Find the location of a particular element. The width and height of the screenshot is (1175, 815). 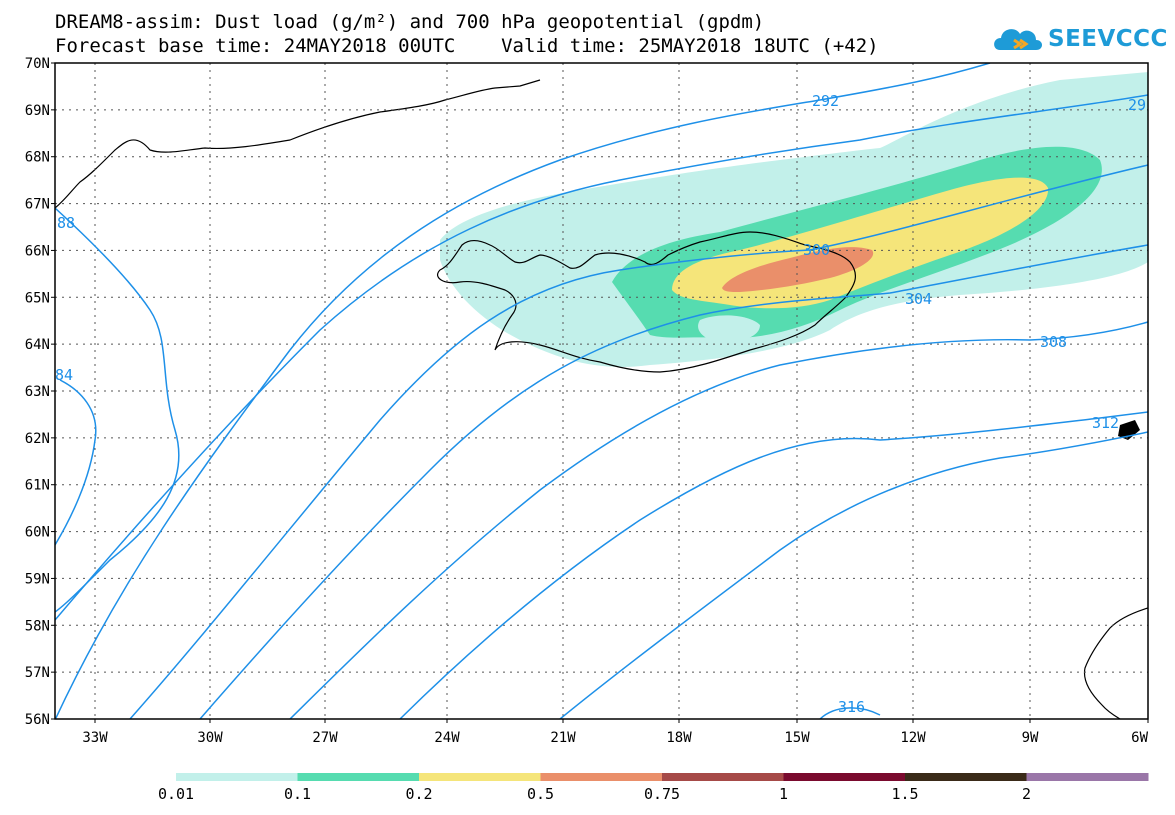

longitude-label: 27W is located at coordinates (325, 738).